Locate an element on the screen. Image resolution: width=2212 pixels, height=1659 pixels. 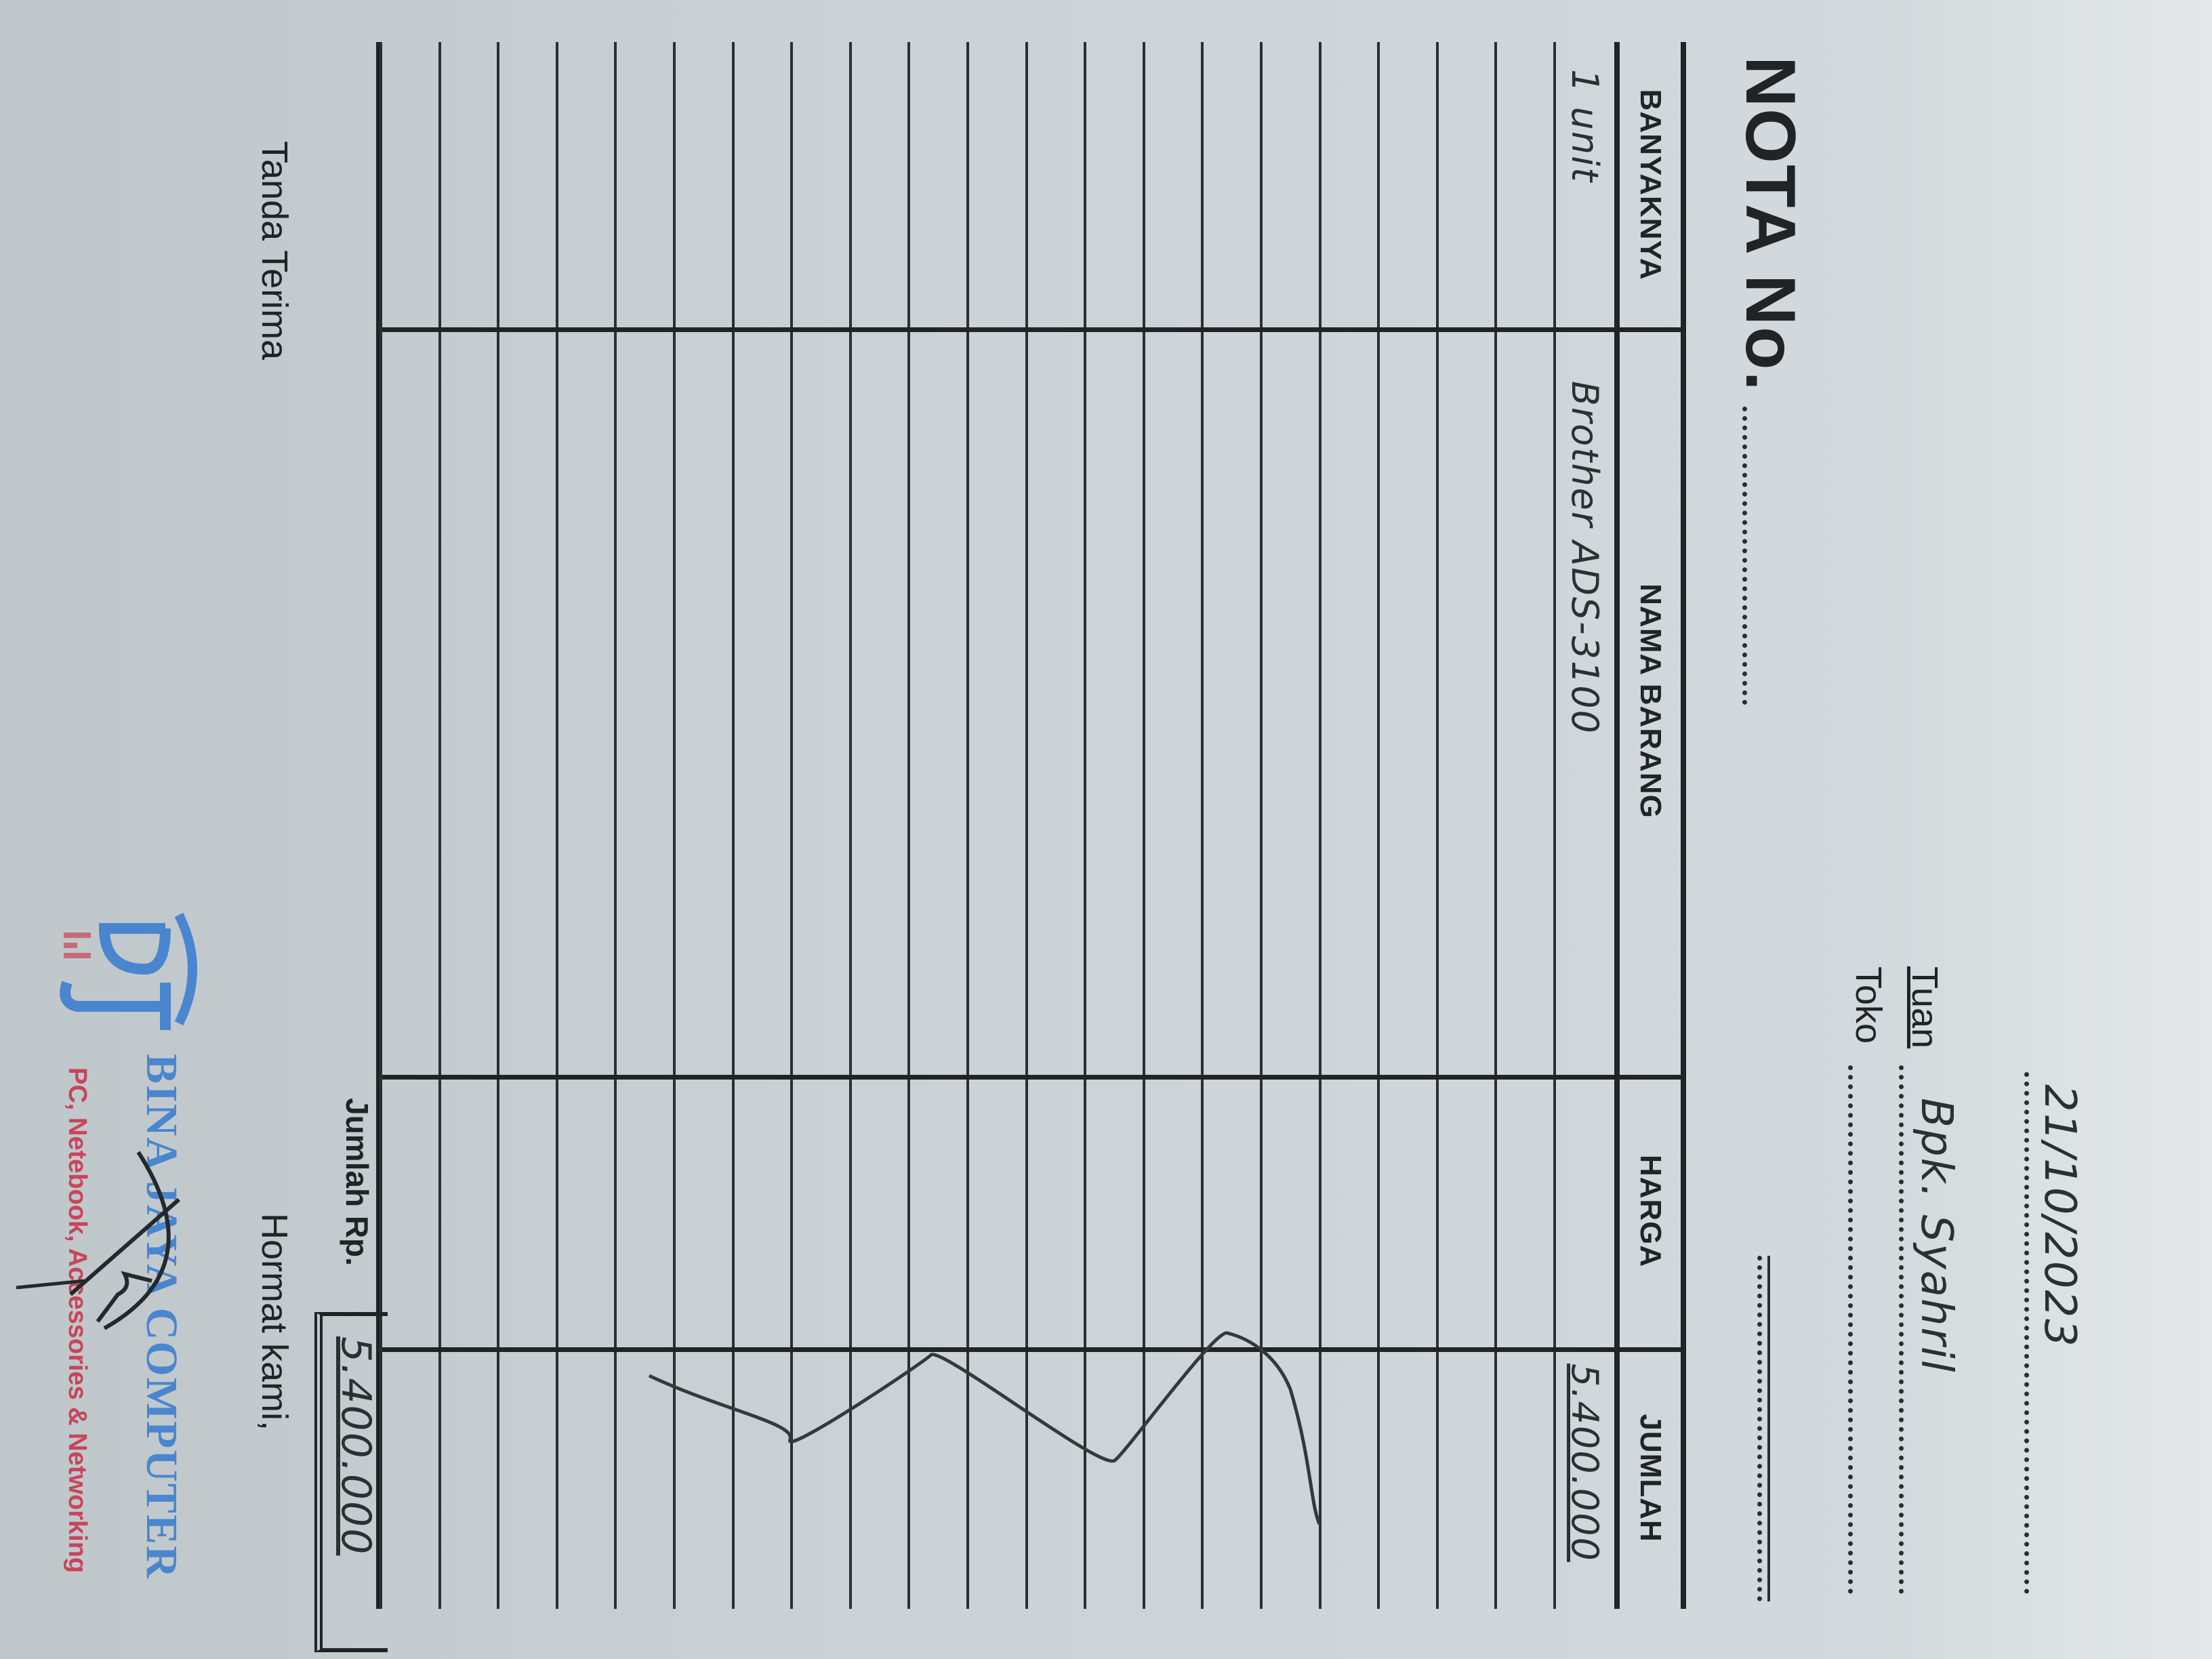
dj-logo-icon is located at coordinates (128, 971).